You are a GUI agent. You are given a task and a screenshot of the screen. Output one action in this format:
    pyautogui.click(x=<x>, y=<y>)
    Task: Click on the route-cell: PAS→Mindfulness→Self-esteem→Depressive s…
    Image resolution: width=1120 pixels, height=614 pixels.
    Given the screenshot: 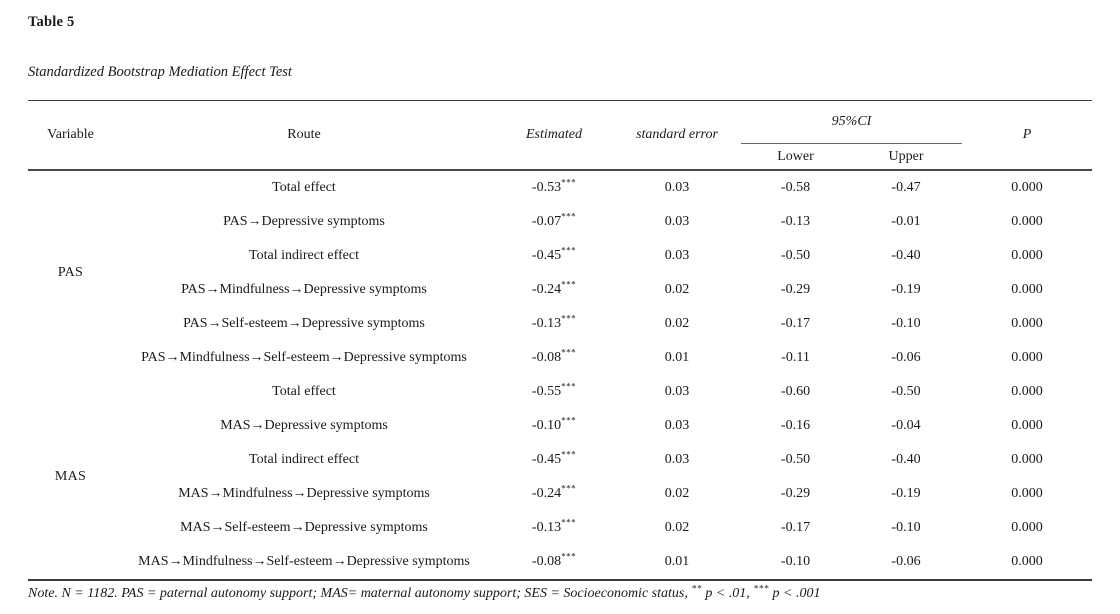 What is the action you would take?
    pyautogui.click(x=304, y=357)
    